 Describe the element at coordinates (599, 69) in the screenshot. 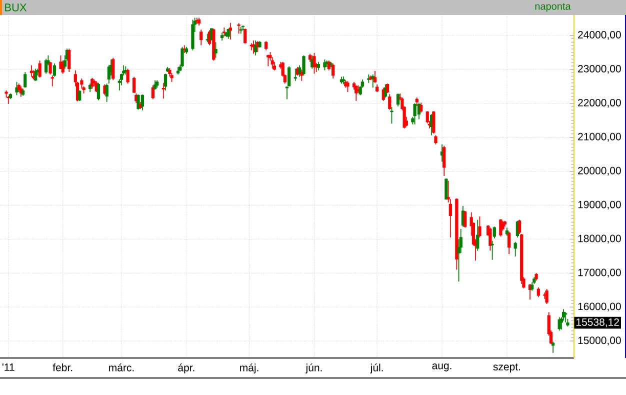

I see `y-tick-label: 23000,00` at that location.